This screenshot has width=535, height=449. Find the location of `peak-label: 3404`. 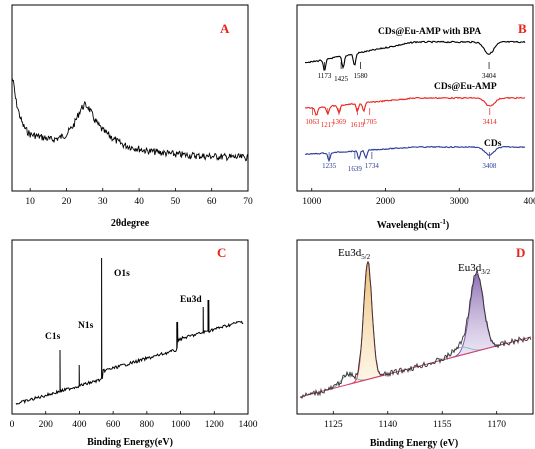

peak-label: 3404 is located at coordinates (489, 76).